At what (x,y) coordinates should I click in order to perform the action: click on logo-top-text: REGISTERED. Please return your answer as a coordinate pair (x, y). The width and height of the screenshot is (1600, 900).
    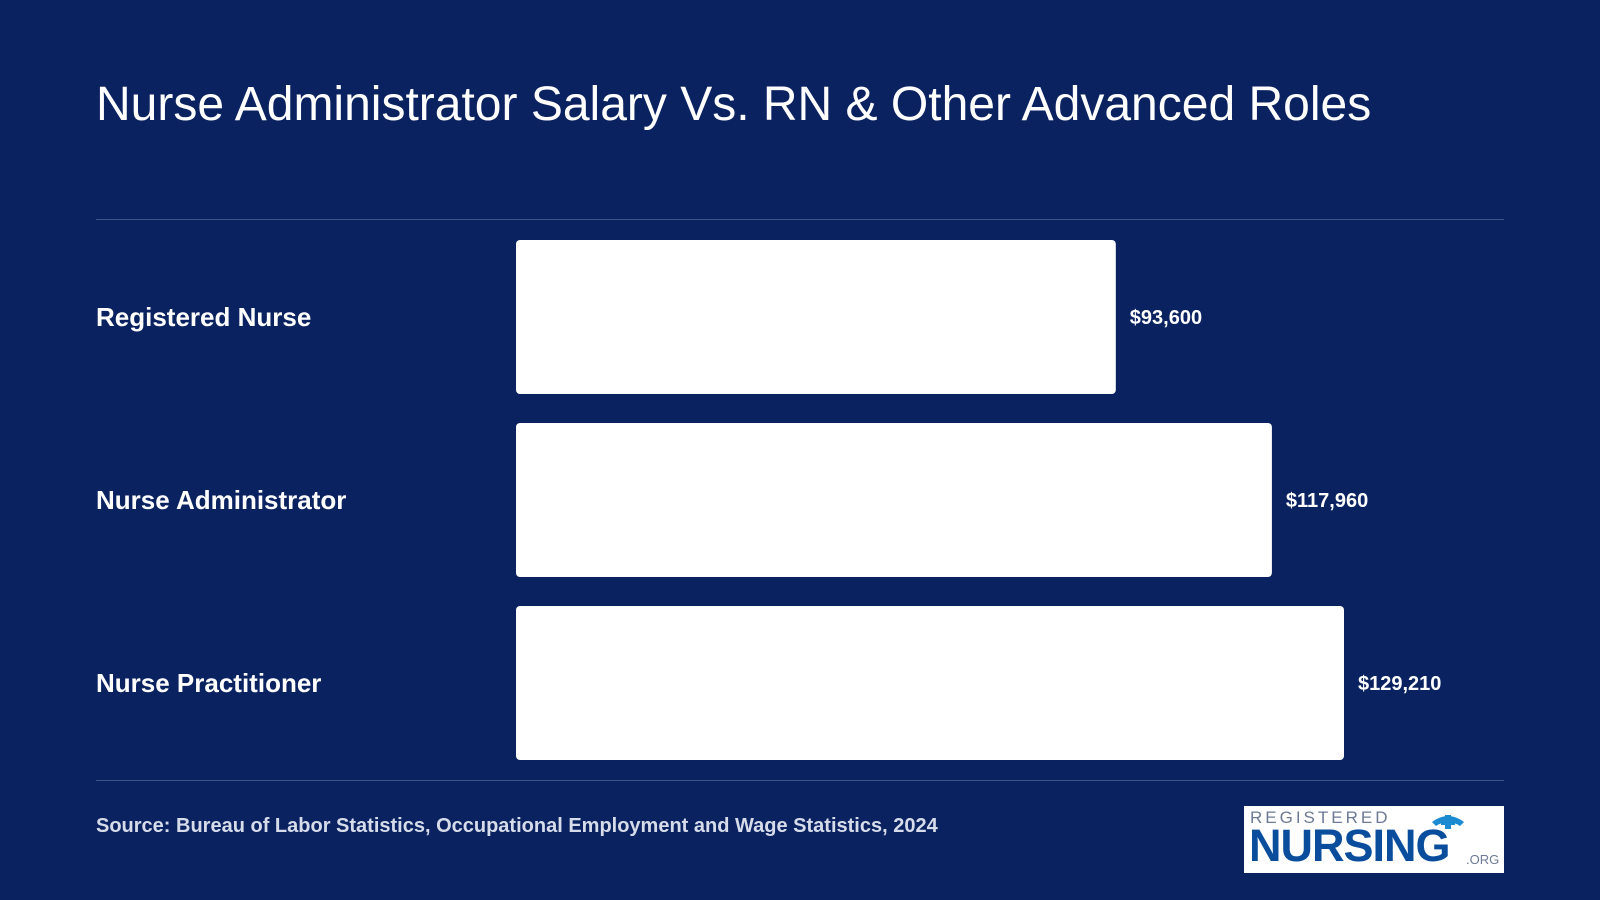
    Looking at the image, I should click on (1320, 817).